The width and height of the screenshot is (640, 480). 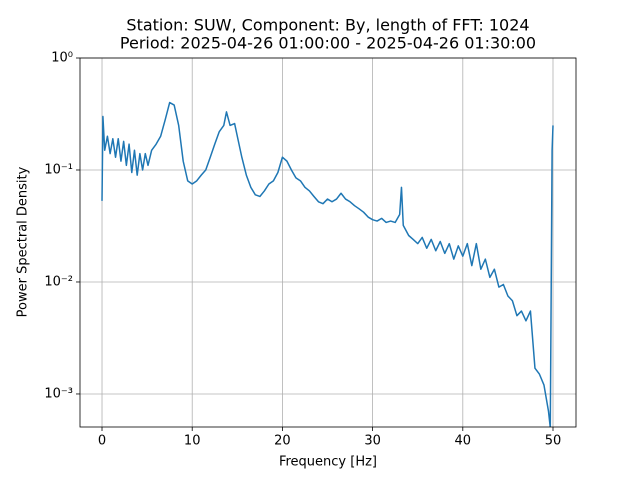 I want to click on y-tick-label: 10⁰, so click(x=62, y=58).